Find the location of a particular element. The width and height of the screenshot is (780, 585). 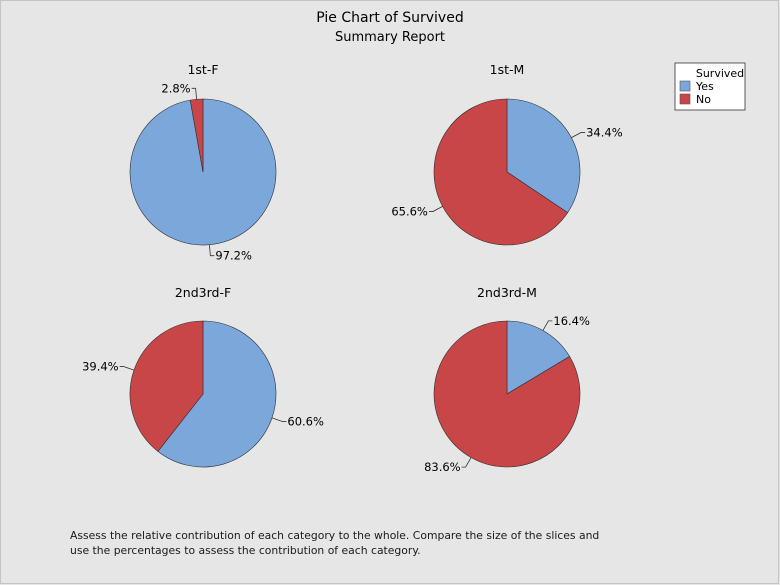

slice-percent-label: 2.8% is located at coordinates (175, 88).